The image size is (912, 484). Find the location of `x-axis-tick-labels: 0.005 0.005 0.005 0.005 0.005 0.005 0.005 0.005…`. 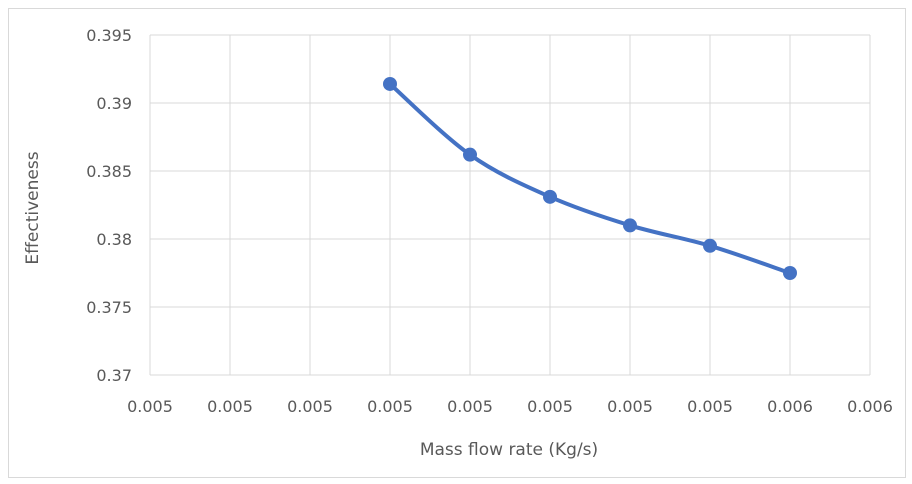

x-axis-tick-labels: 0.005 0.005 0.005 0.005 0.005 0.005 0.005 0.005… is located at coordinates (510, 406).